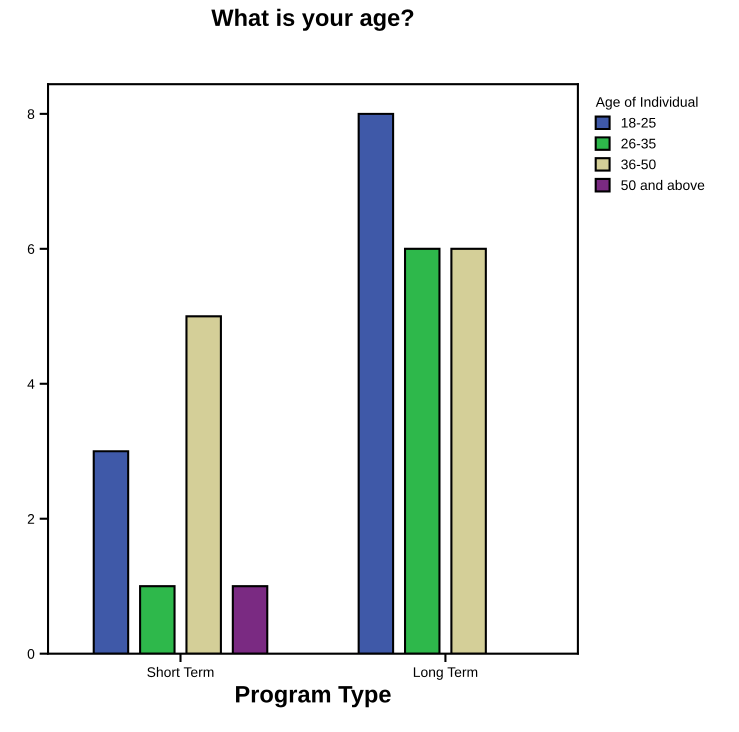  I want to click on legend-label: 50 and above, so click(662, 185).